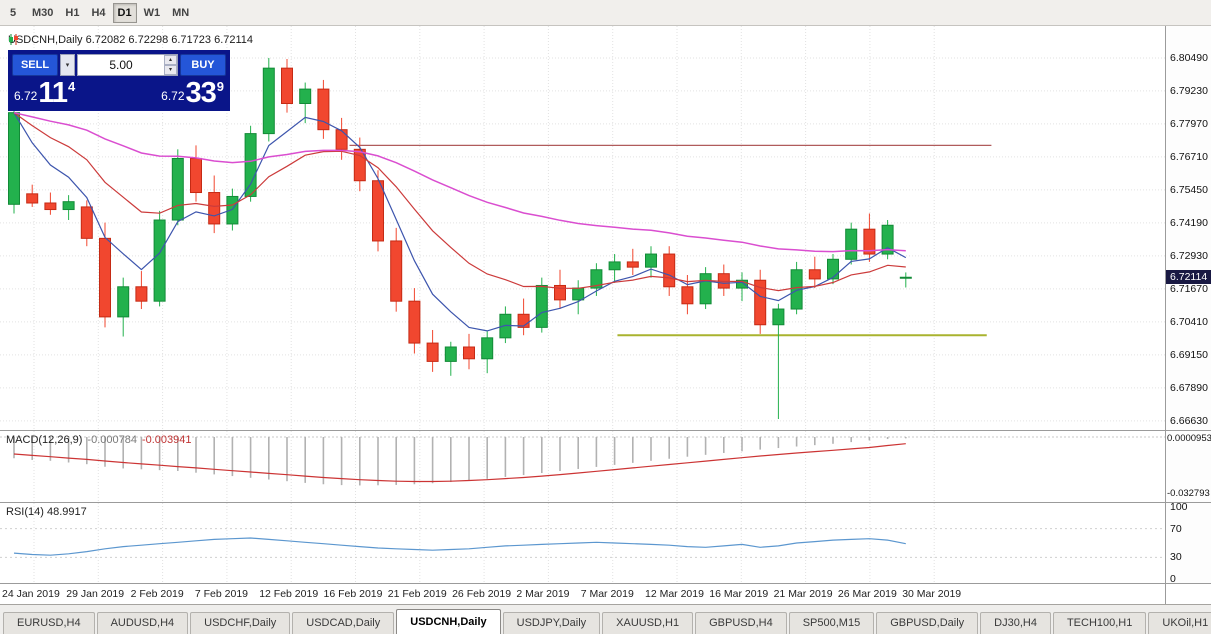 This screenshot has width=1211, height=634. I want to click on volume-decrease-button: ▾, so click(170, 70).